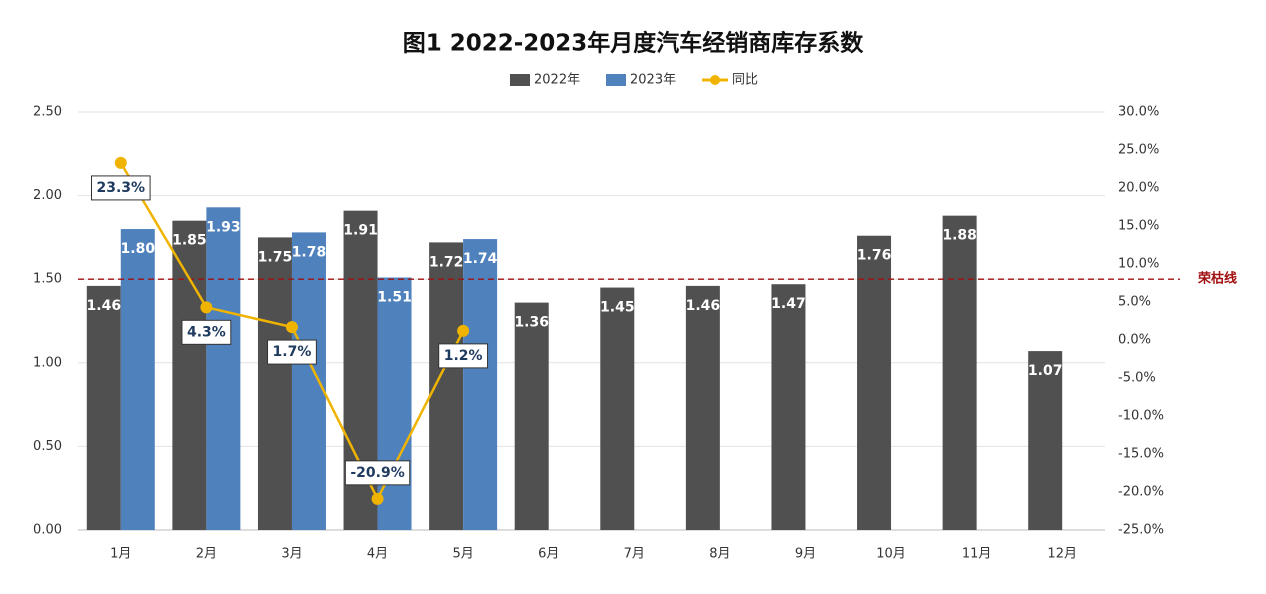 The image size is (1266, 594). I want to click on y2-tick-label: 20.0%, so click(1138, 188).